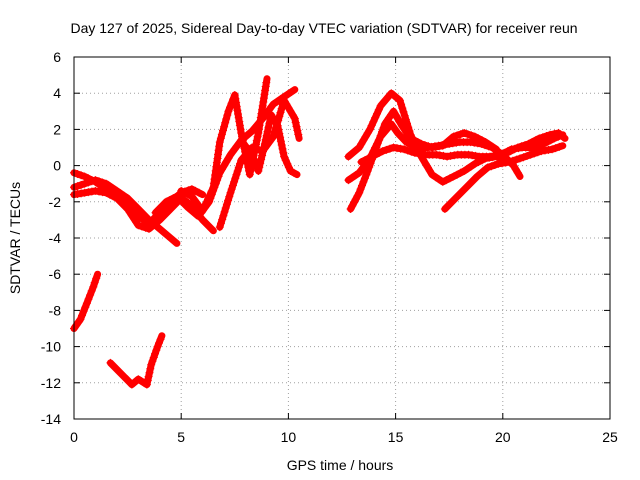  What do you see at coordinates (181, 437) in the screenshot?
I see `x-tick-label: 5` at bounding box center [181, 437].